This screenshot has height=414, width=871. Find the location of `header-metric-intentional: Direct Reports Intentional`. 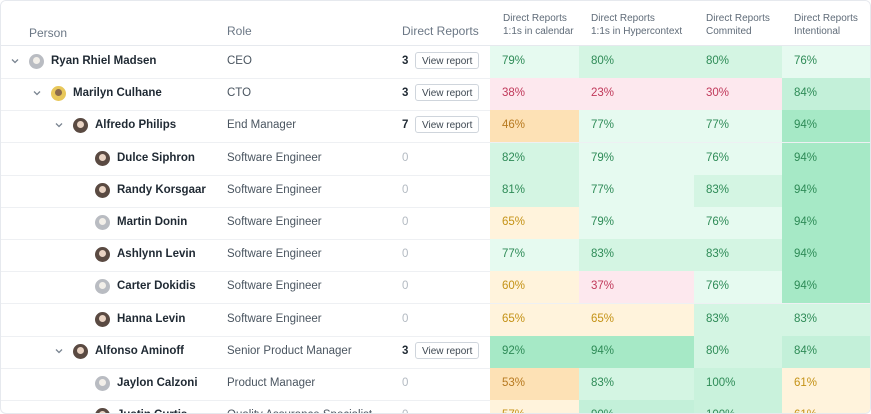

header-metric-intentional: Direct Reports Intentional is located at coordinates (826, 25).